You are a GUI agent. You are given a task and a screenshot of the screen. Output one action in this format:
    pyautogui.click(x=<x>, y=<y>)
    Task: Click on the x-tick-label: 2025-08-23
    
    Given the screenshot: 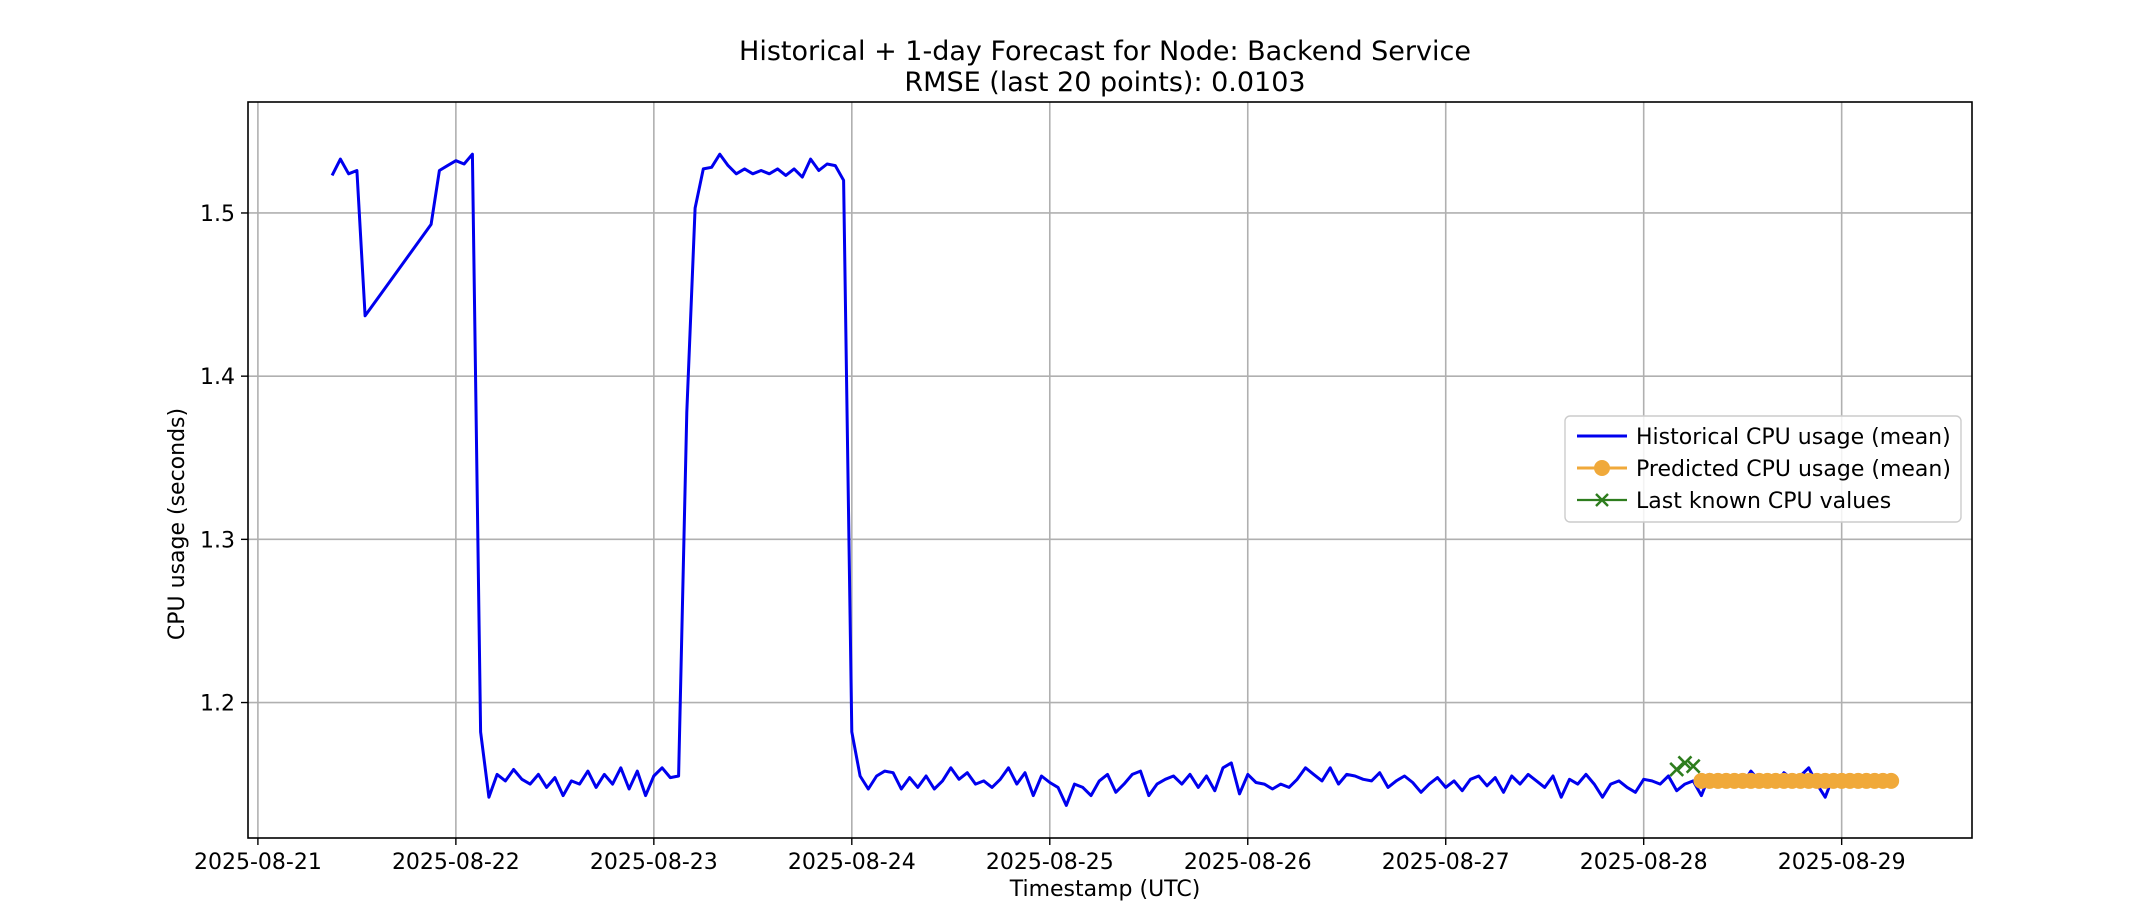 What is the action you would take?
    pyautogui.click(x=654, y=862)
    